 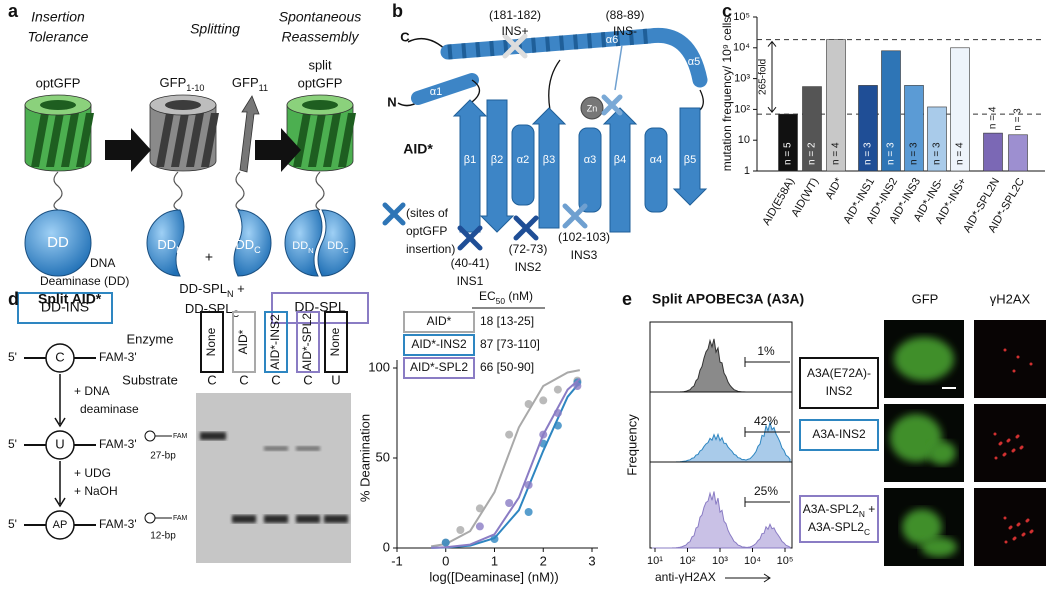 What do you see at coordinates (494, 560) in the screenshot?
I see `x-tick-label: 1` at bounding box center [494, 560].